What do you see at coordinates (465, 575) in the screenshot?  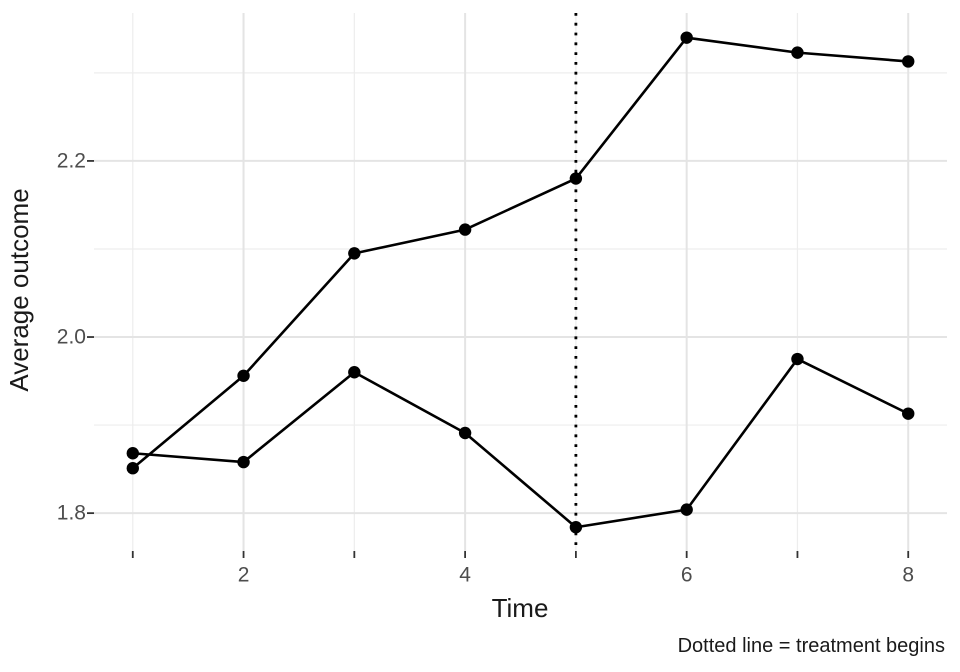 I see `x-tick-label: 4` at bounding box center [465, 575].